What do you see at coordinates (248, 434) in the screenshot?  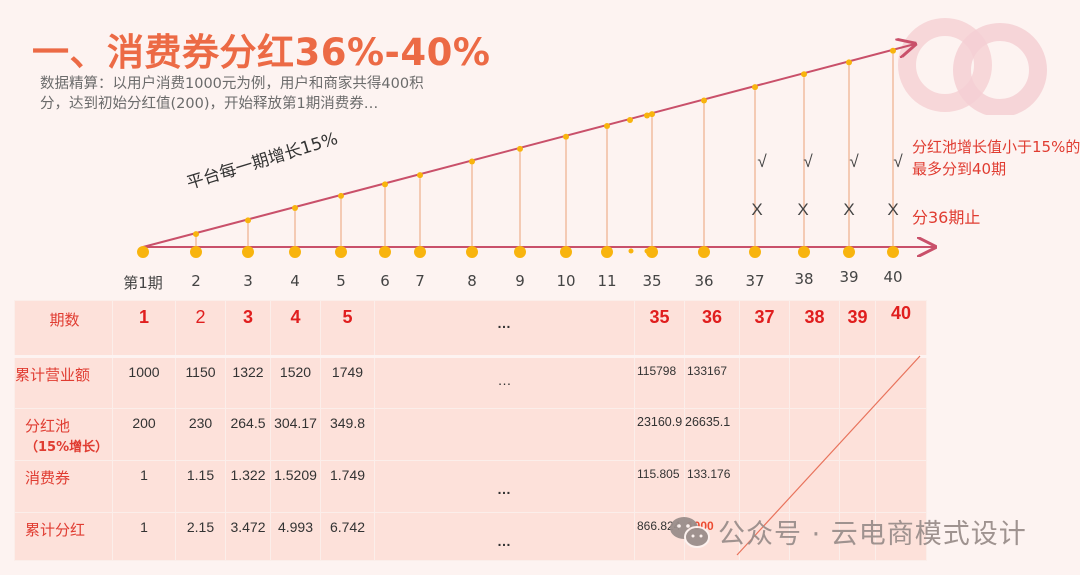 I see `cell: 264.5` at bounding box center [248, 434].